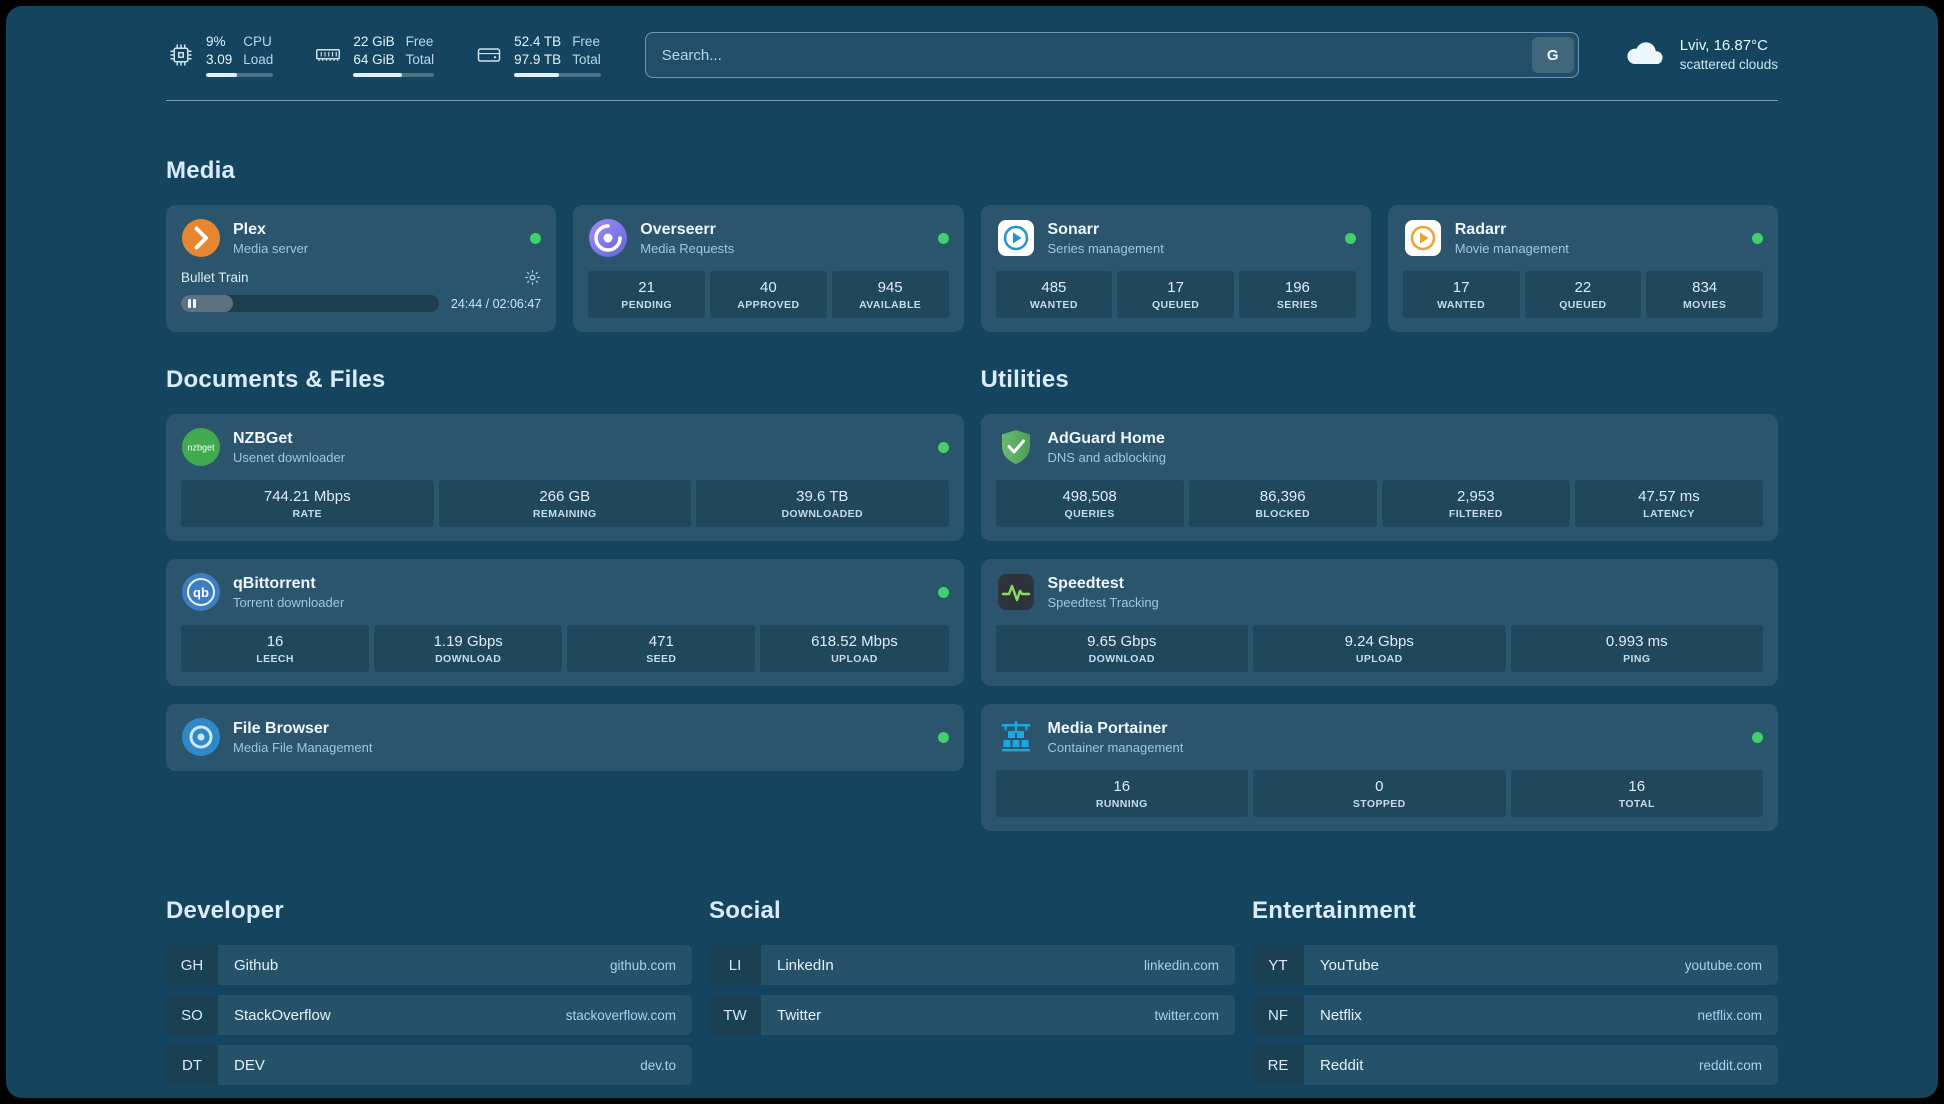 Image resolution: width=1944 pixels, height=1104 pixels. I want to click on resource-label: Load, so click(258, 59).